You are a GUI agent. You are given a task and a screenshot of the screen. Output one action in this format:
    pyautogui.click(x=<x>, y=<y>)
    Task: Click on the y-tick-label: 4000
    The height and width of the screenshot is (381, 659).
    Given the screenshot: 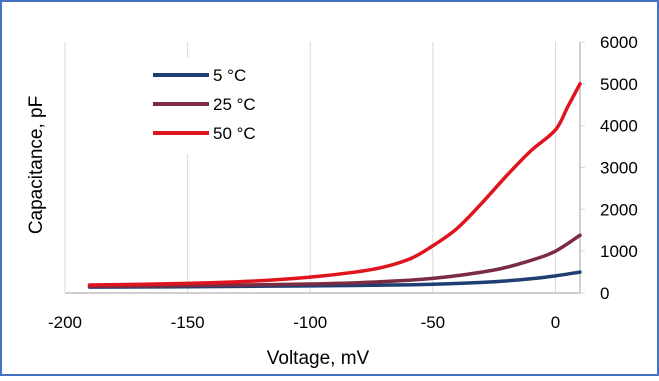 What is the action you would take?
    pyautogui.click(x=619, y=126)
    